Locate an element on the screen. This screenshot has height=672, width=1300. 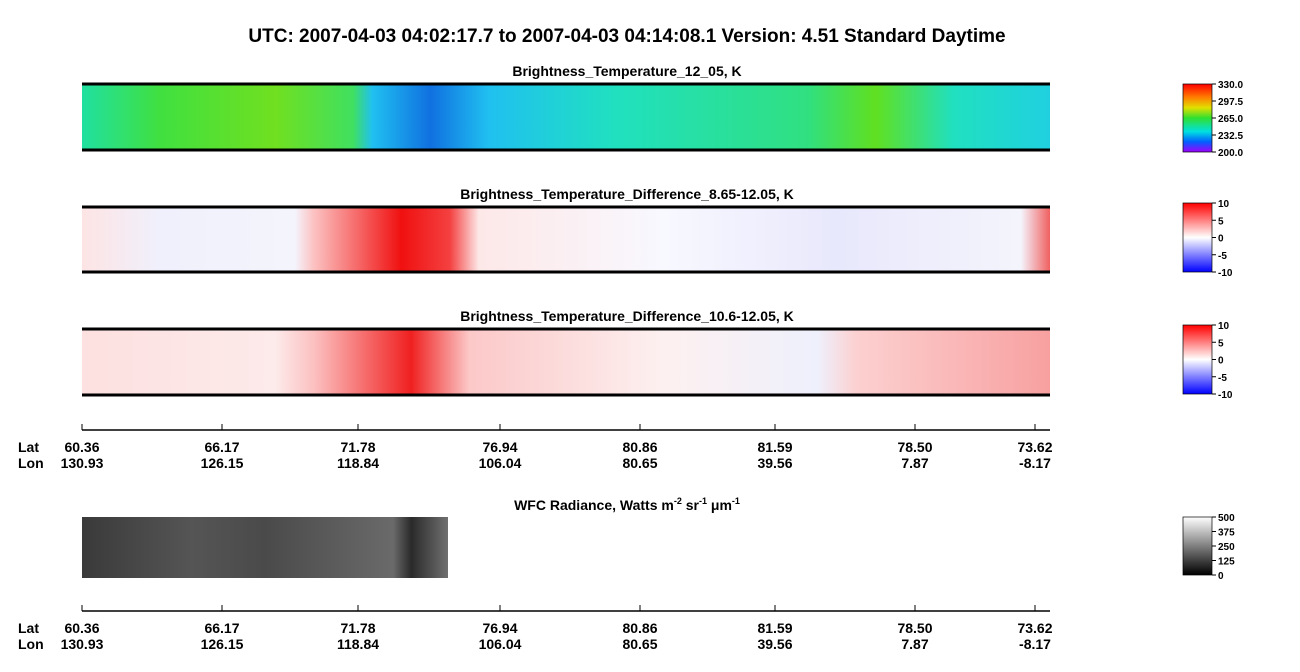
colorbar-label: 375 is located at coordinates (1226, 533).